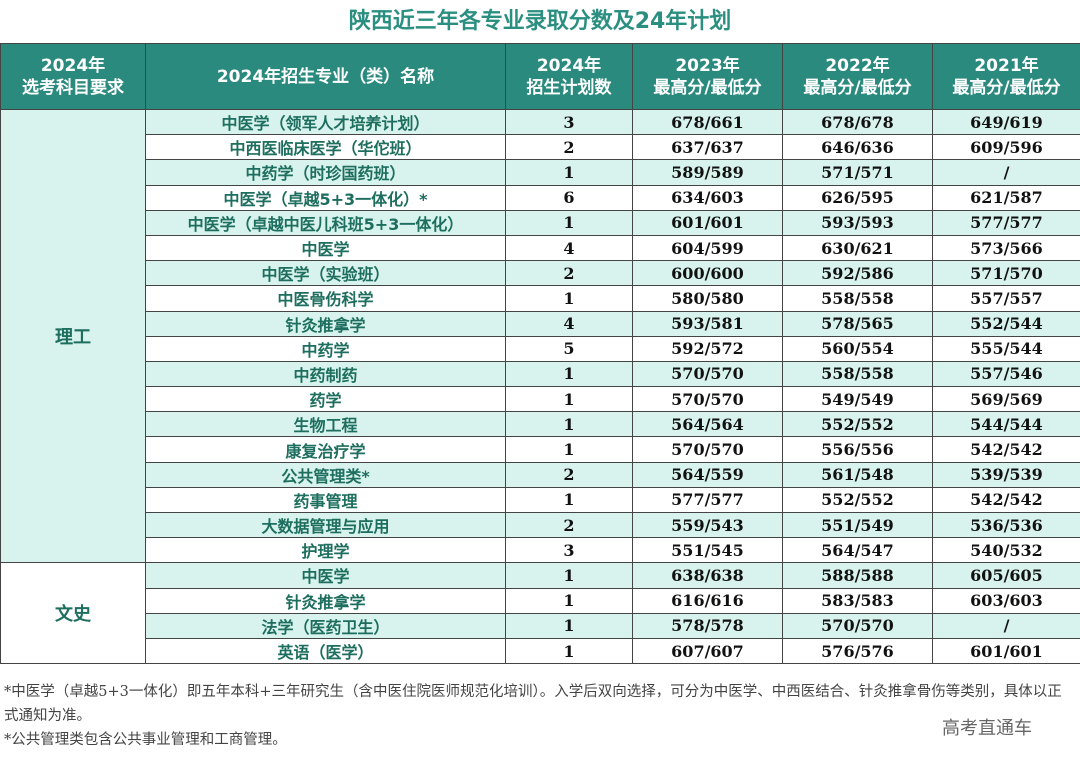 The image size is (1080, 766). I want to click on score-2021: 540/532, so click(1006, 550).